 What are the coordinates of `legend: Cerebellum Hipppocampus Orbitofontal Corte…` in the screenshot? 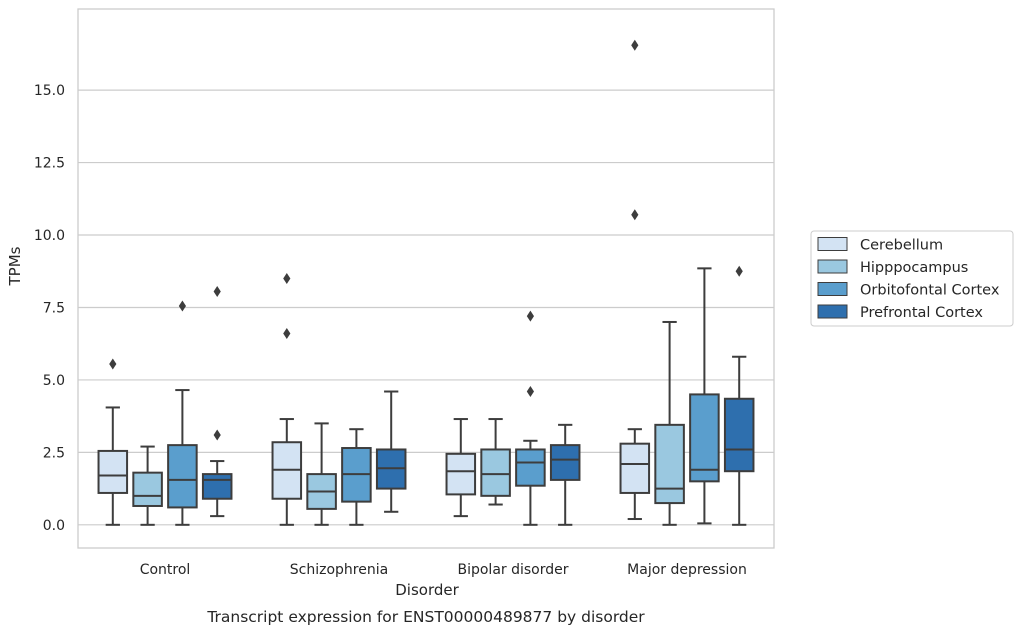 It's located at (912, 278).